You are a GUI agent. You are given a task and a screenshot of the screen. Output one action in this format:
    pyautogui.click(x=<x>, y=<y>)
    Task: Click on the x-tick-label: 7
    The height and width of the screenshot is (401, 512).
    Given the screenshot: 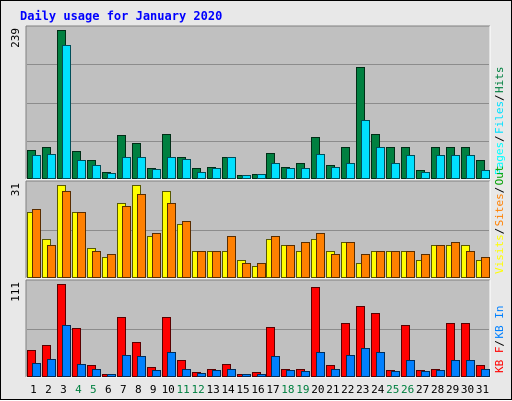 What is the action you would take?
    pyautogui.click(x=123, y=389)
    